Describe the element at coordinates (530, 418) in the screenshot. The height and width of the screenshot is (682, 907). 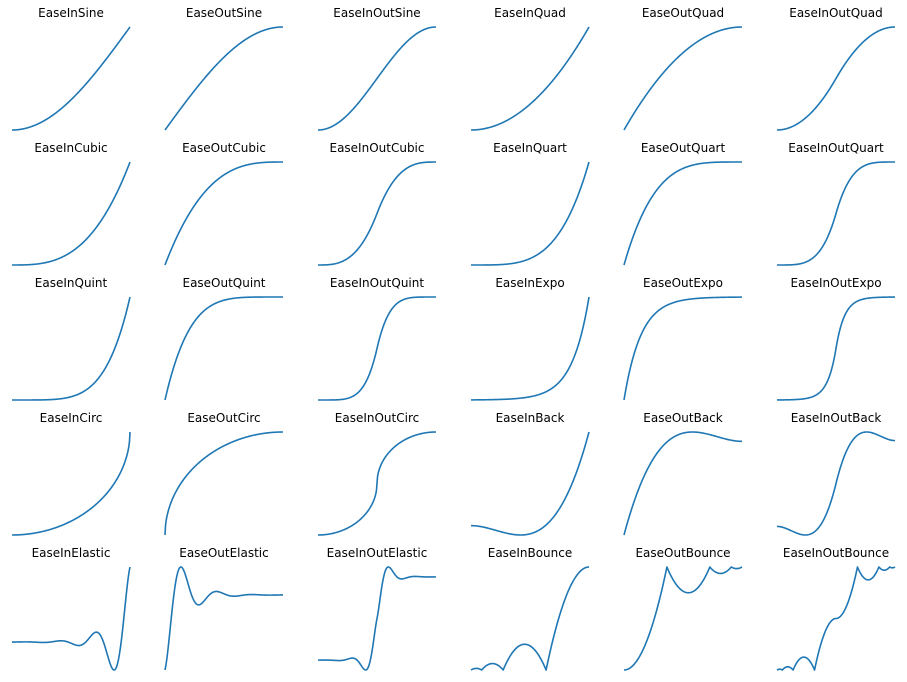
I see `panel-title: EaseInBack` at that location.